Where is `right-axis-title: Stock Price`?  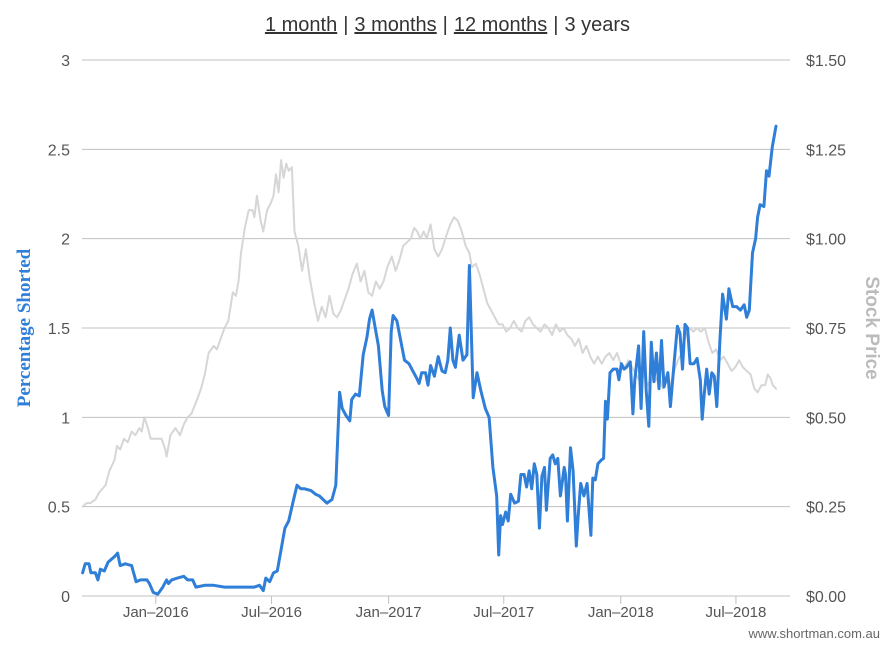 right-axis-title: Stock Price is located at coordinates (871, 328).